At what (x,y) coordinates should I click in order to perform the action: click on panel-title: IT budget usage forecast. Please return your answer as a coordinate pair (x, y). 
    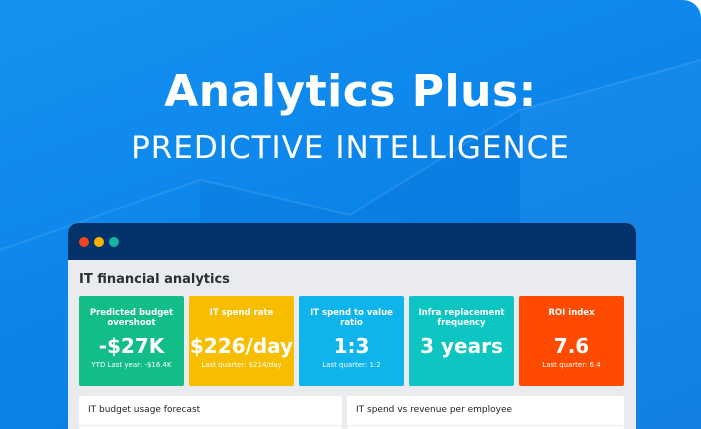
    Looking at the image, I should click on (144, 410).